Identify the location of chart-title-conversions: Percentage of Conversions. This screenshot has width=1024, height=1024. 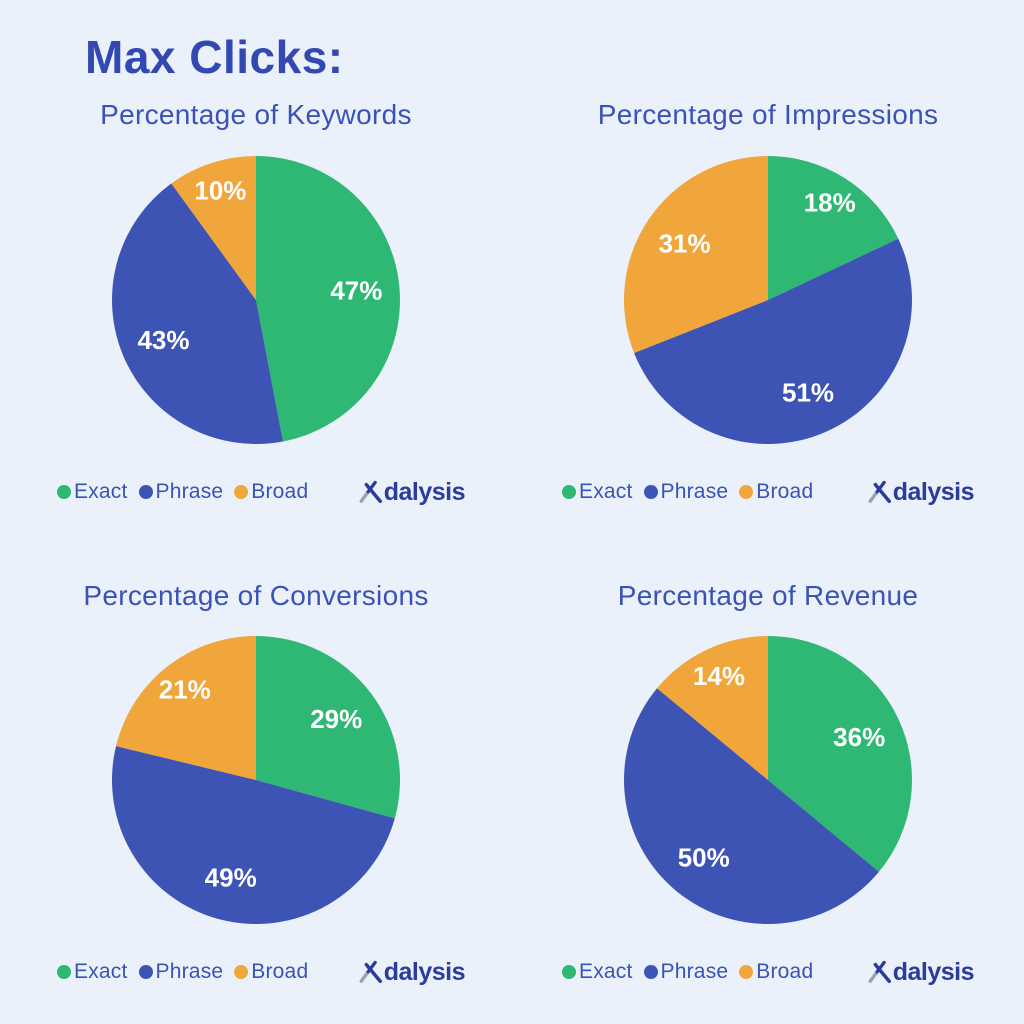
(256, 595).